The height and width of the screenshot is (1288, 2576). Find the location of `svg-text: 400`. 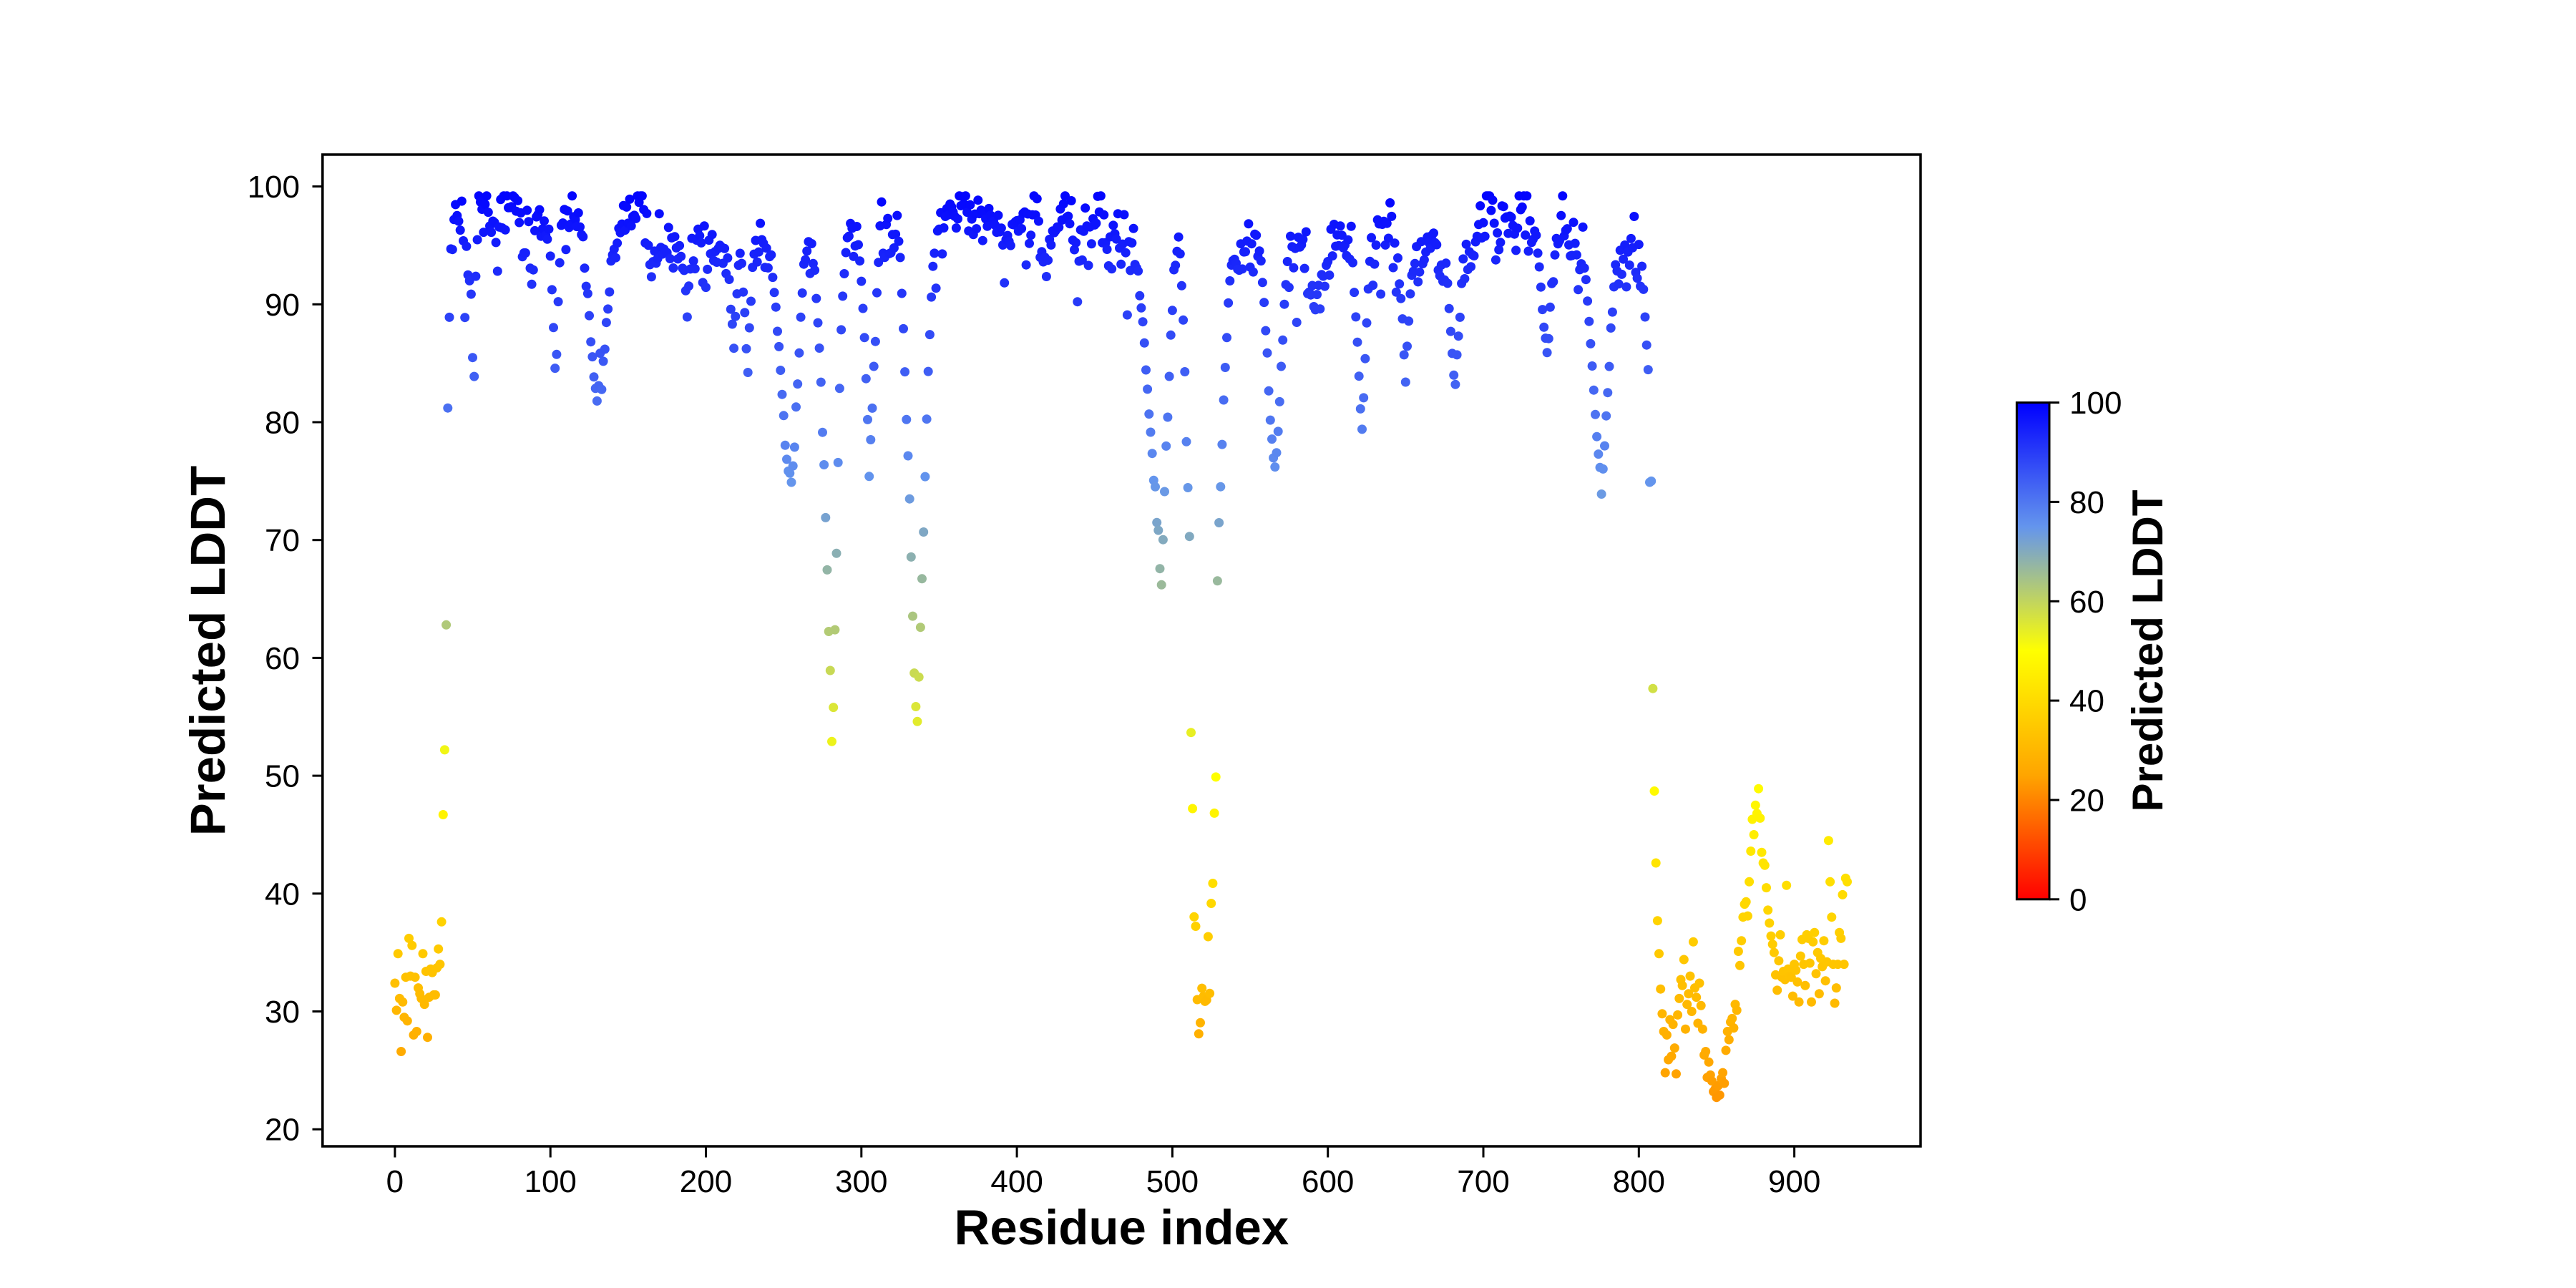

svg-text: 400 is located at coordinates (1017, 1181).